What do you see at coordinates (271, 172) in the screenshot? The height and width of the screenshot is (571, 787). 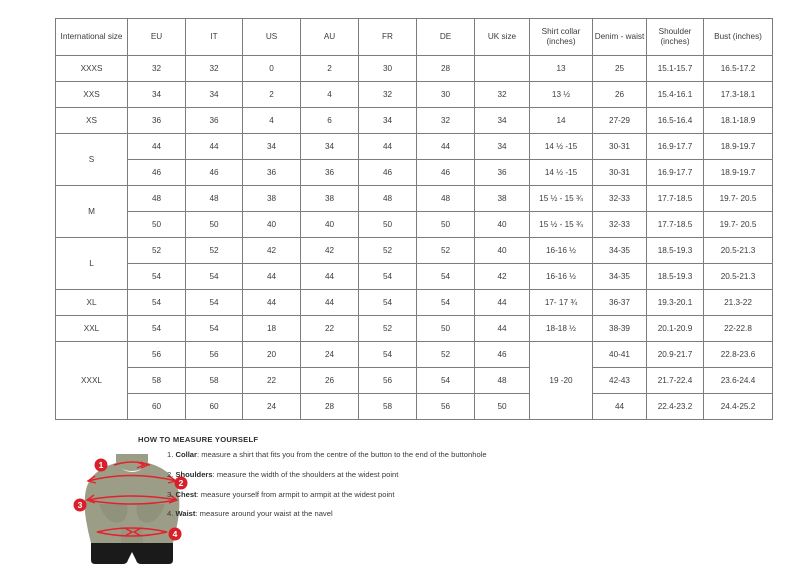 I see `cell-us: 36` at bounding box center [271, 172].